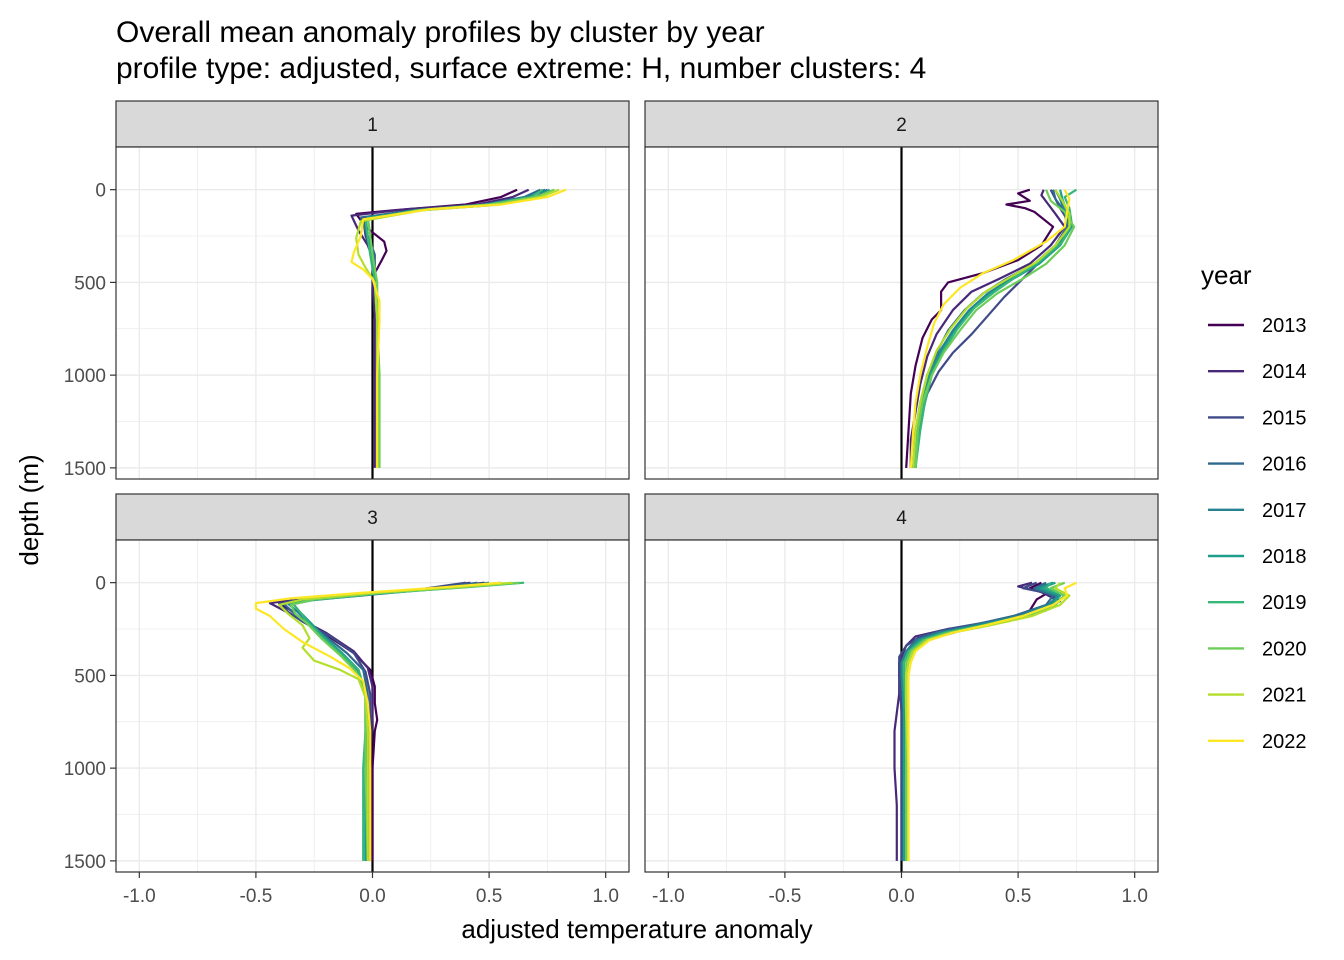 Image resolution: width=1344 pixels, height=960 pixels. Describe the element at coordinates (1257, 326) in the screenshot. I see `legend-item-2013: 2013` at that location.